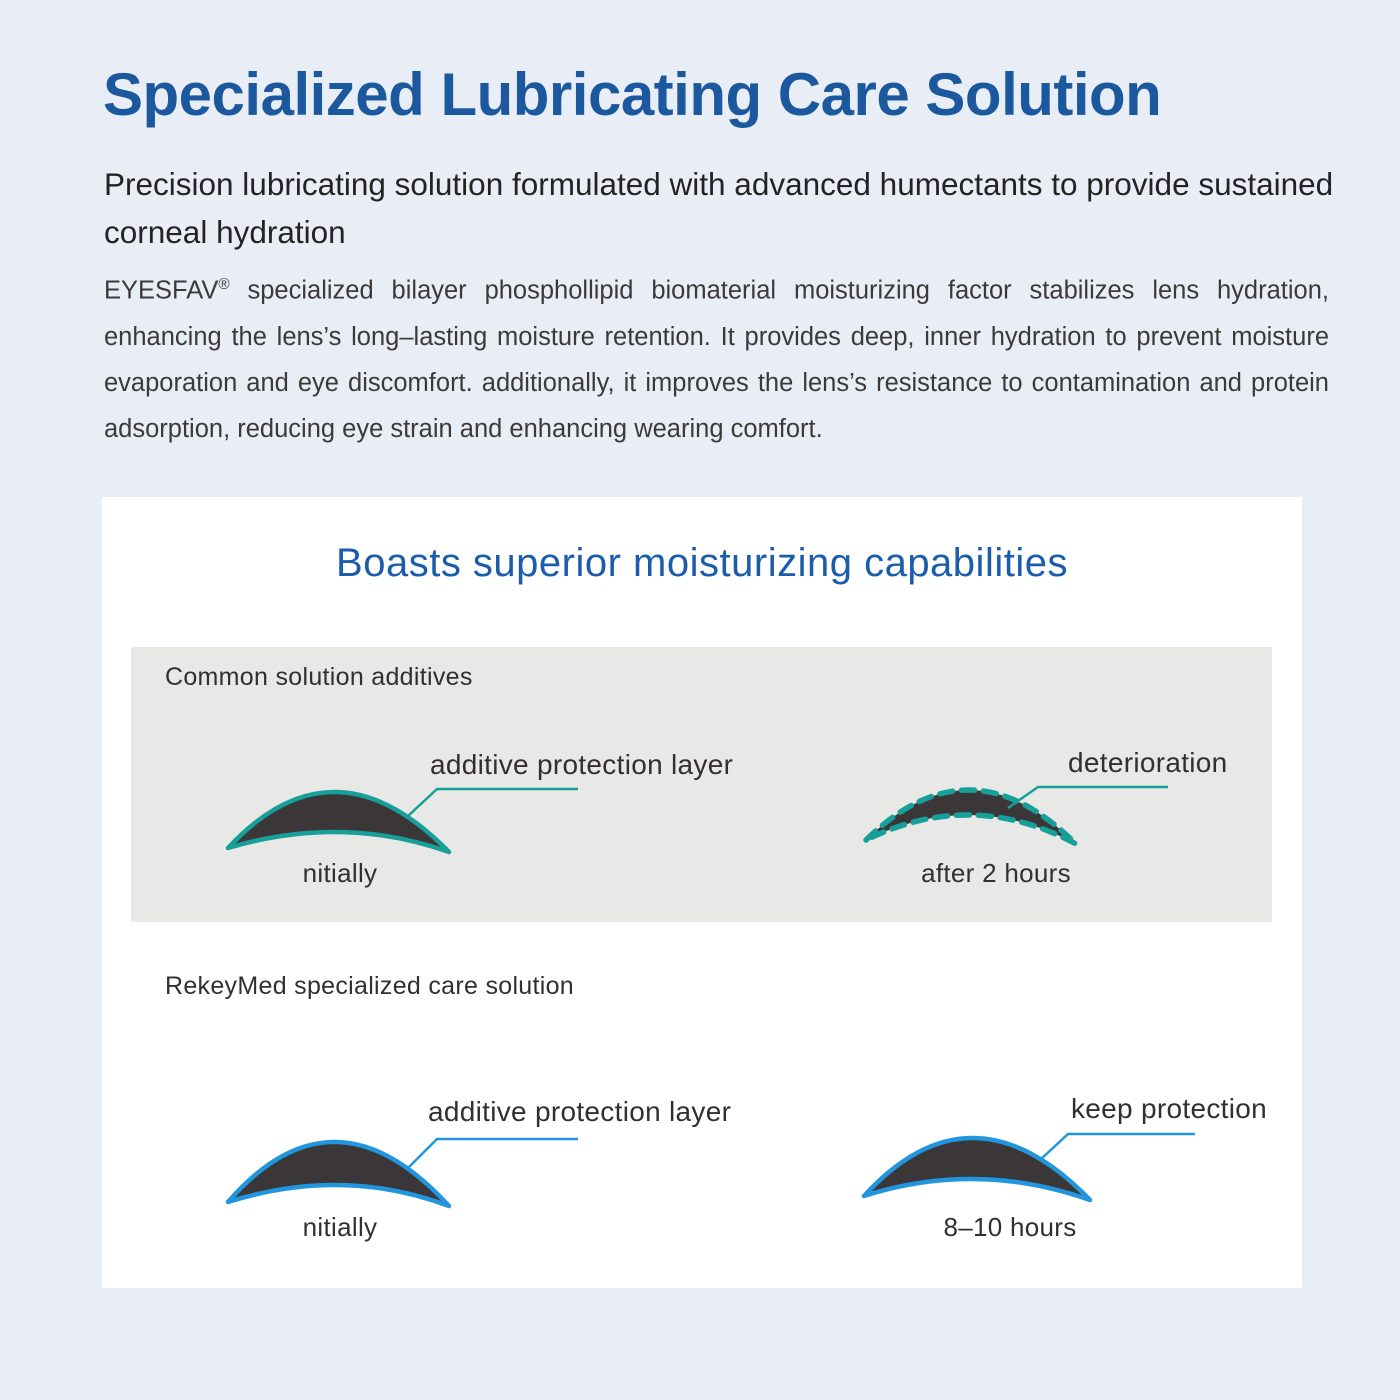 Image resolution: width=1400 pixels, height=1400 pixels. I want to click on annotation-keep-protection: keep protection, so click(1169, 1108).